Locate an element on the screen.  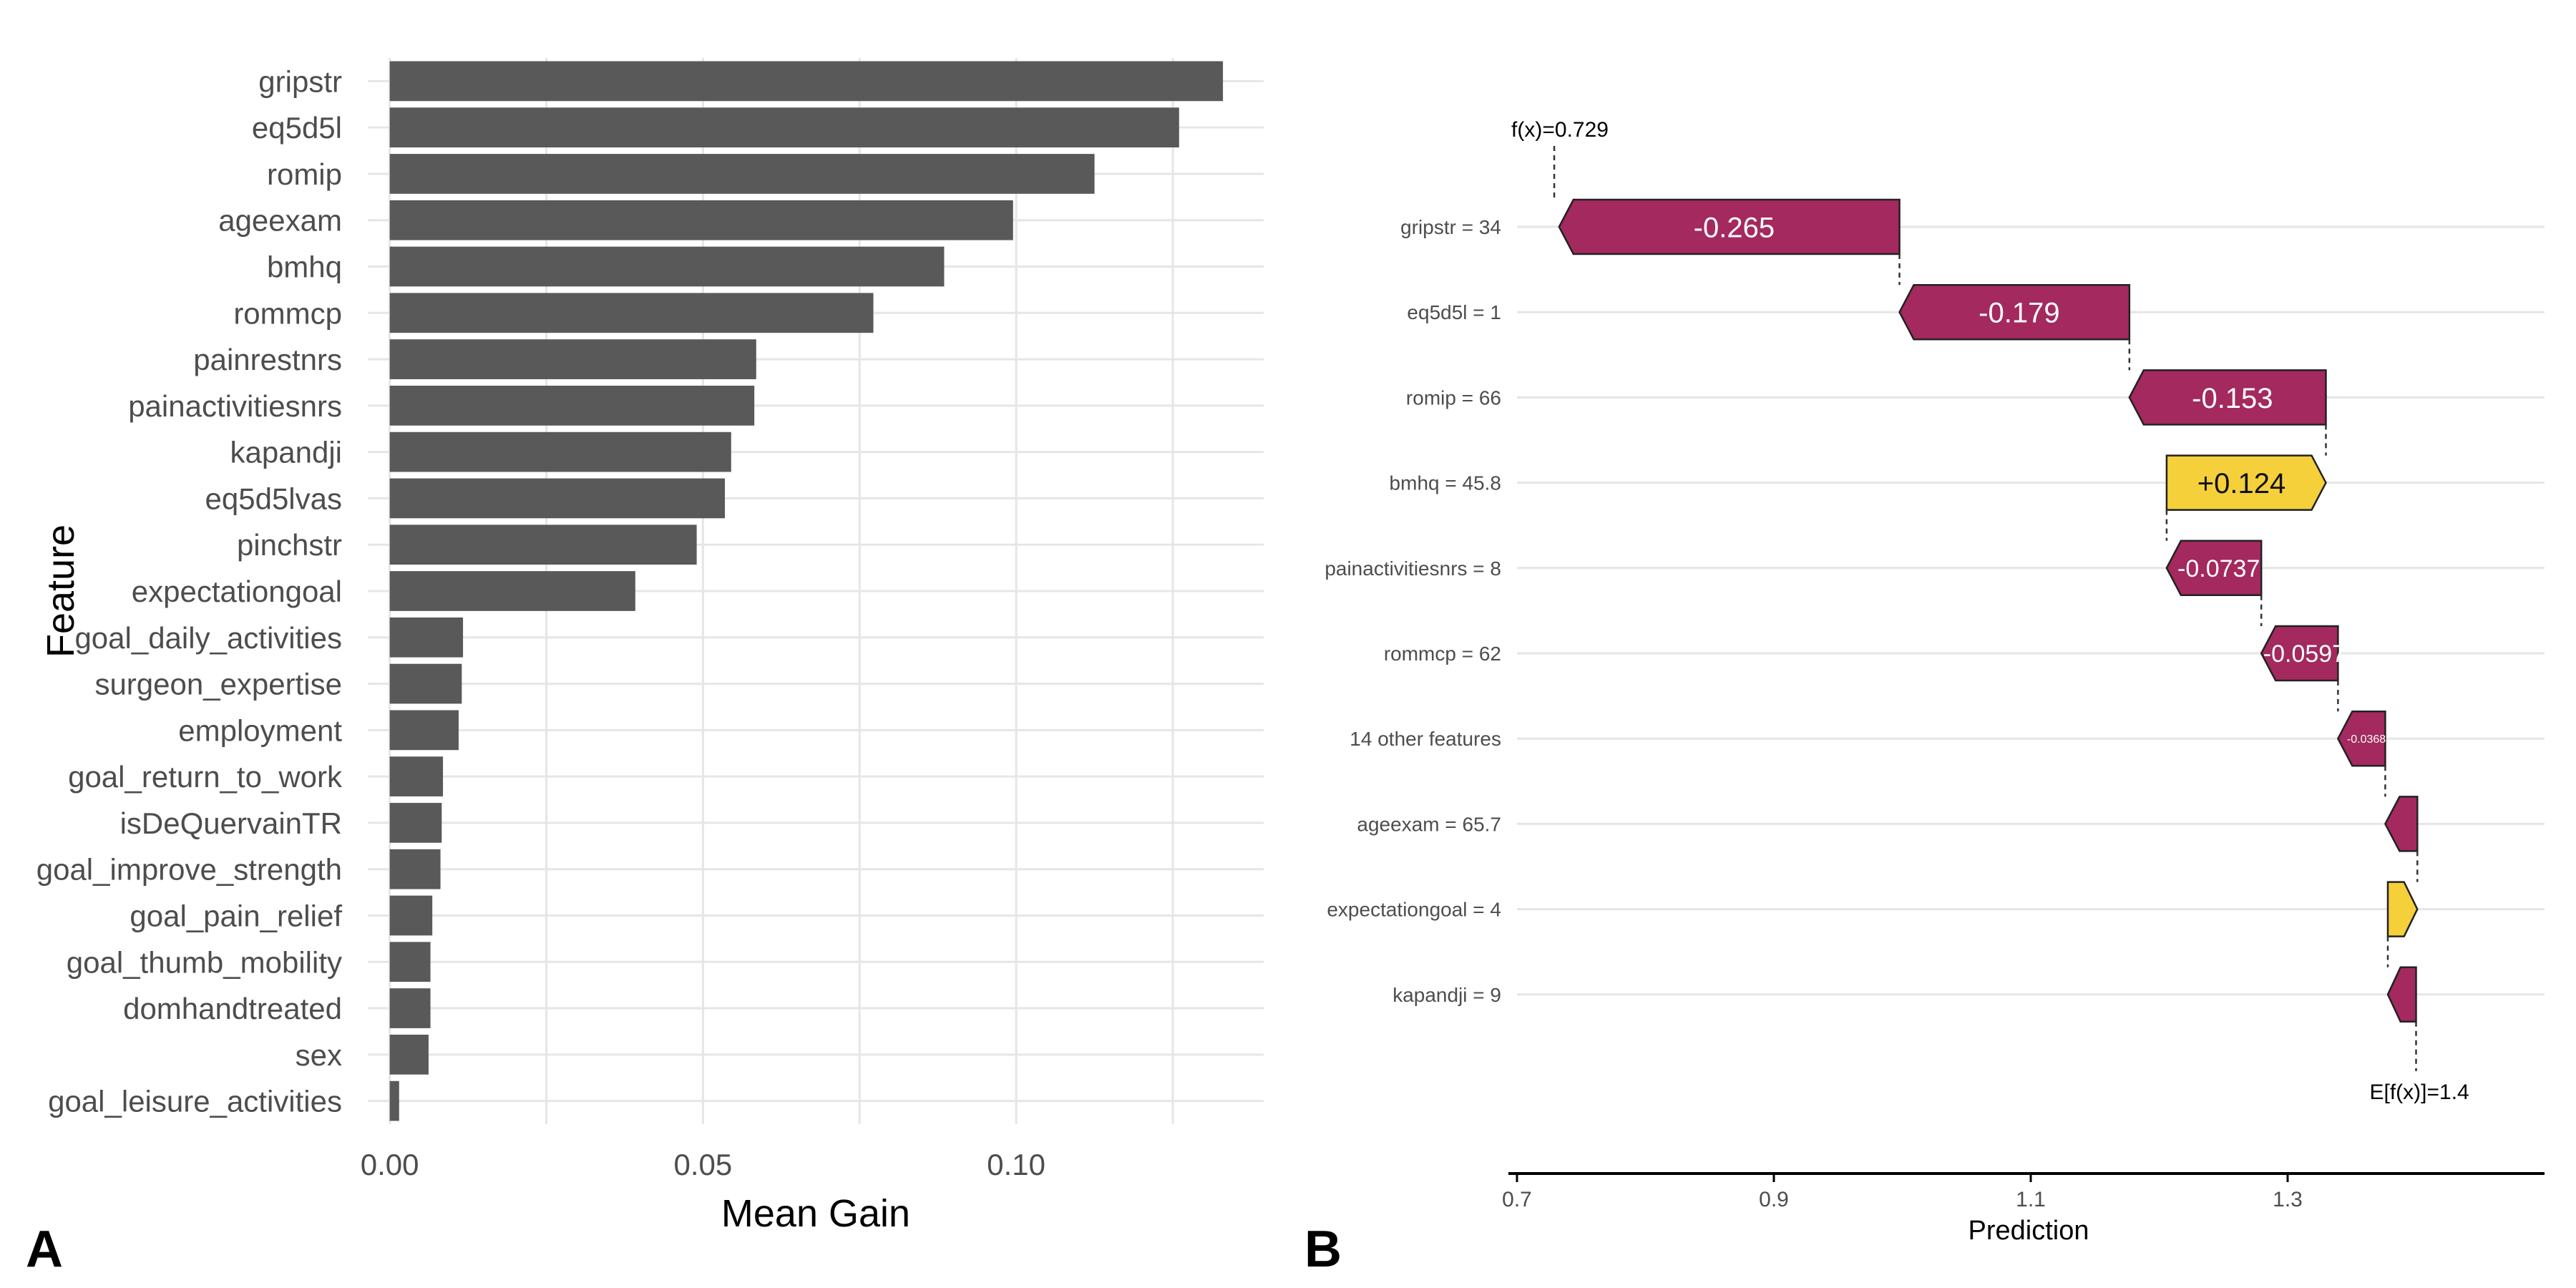
waterfall-row-label: bmhq = 45.8 is located at coordinates (1445, 483).